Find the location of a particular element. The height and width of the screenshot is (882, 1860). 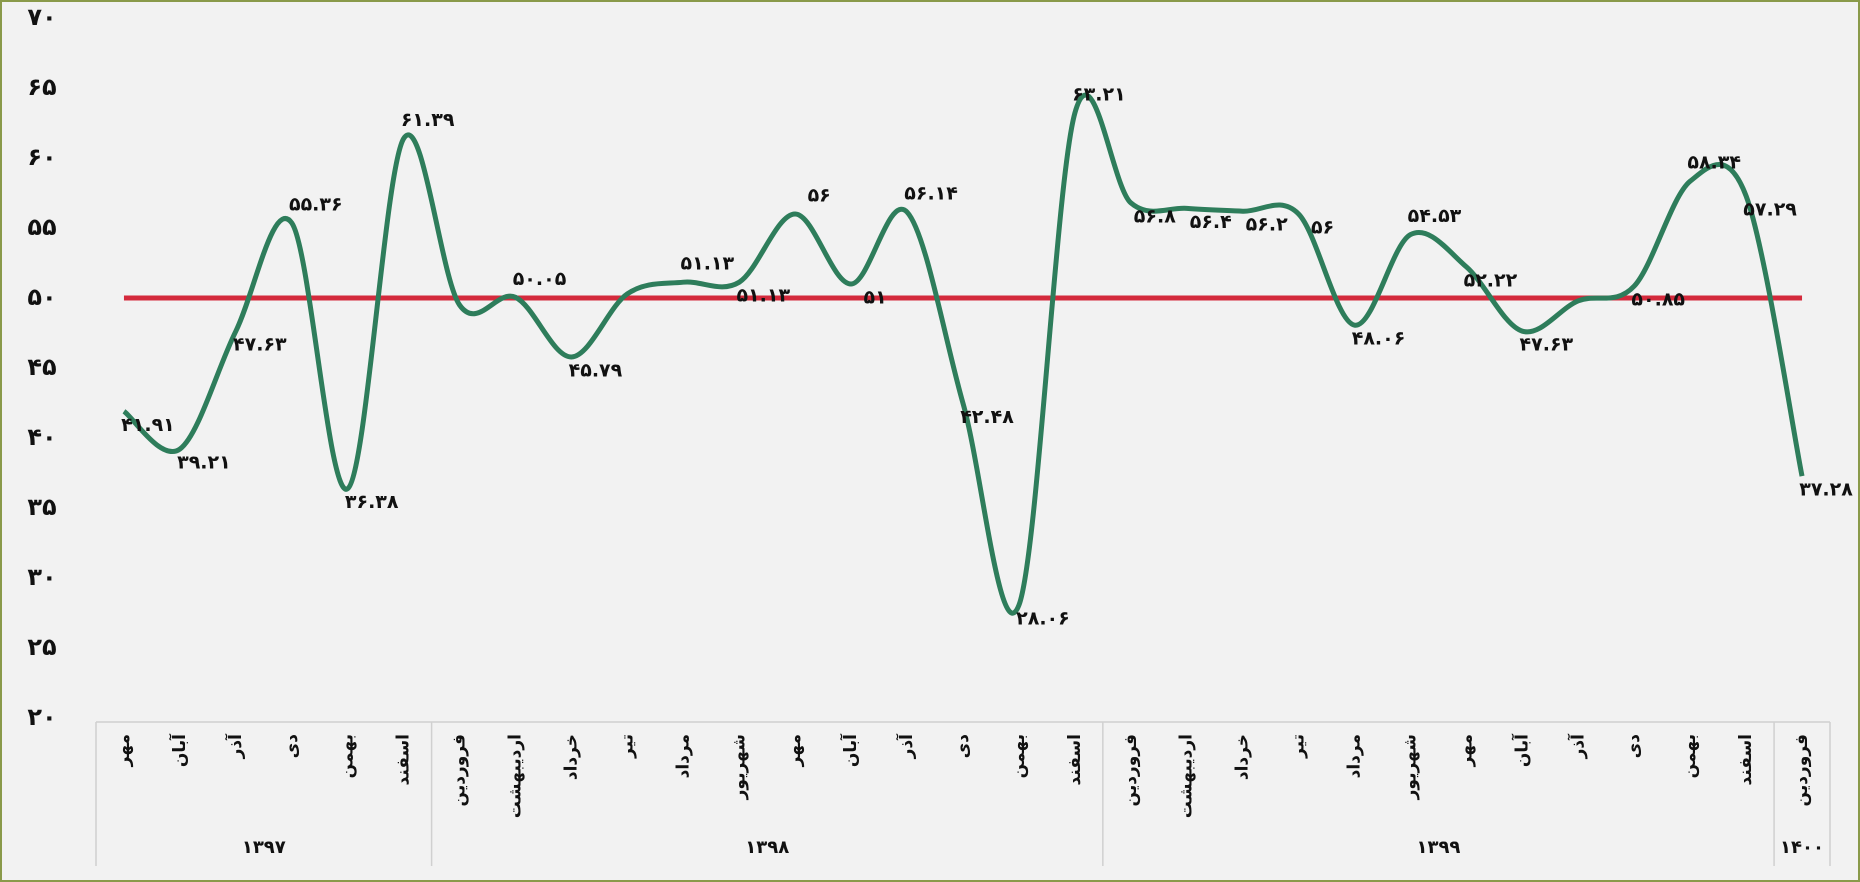

data-label: ۵۸.۳۴ is located at coordinates (1714, 163).